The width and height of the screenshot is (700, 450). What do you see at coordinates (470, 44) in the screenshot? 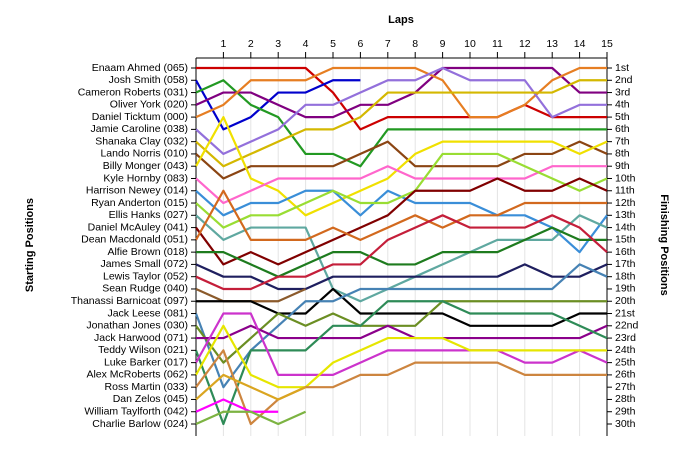
I see `x-tick-label: 10` at bounding box center [470, 44].